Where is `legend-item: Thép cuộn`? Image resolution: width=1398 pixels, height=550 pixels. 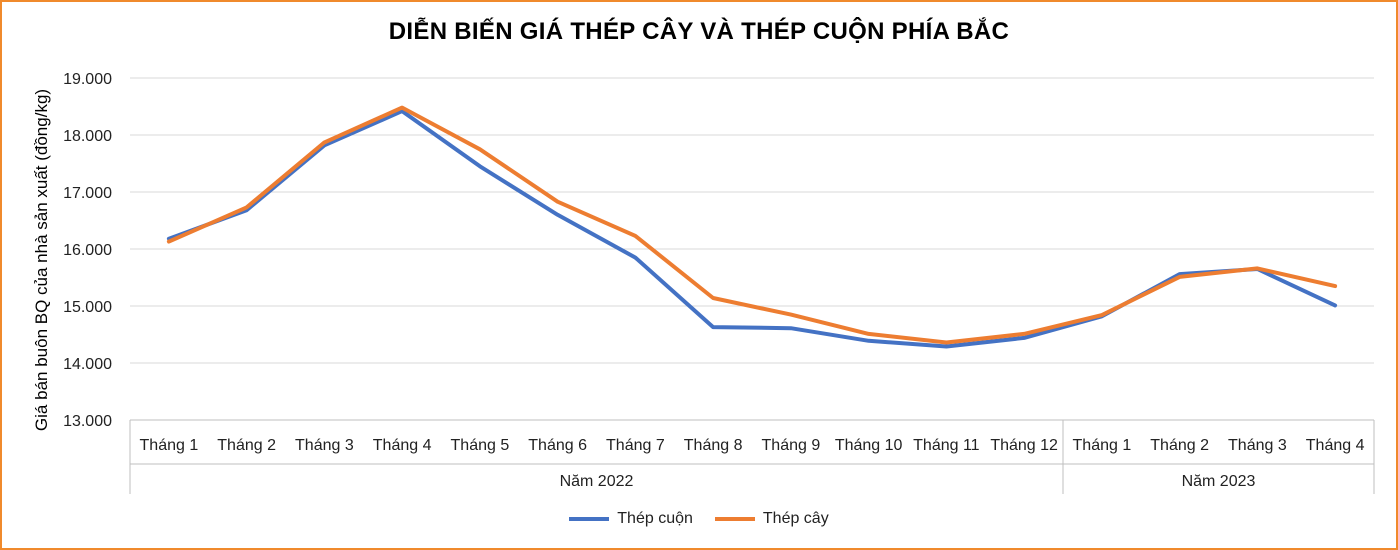
legend-item: Thép cuộn is located at coordinates (631, 519).